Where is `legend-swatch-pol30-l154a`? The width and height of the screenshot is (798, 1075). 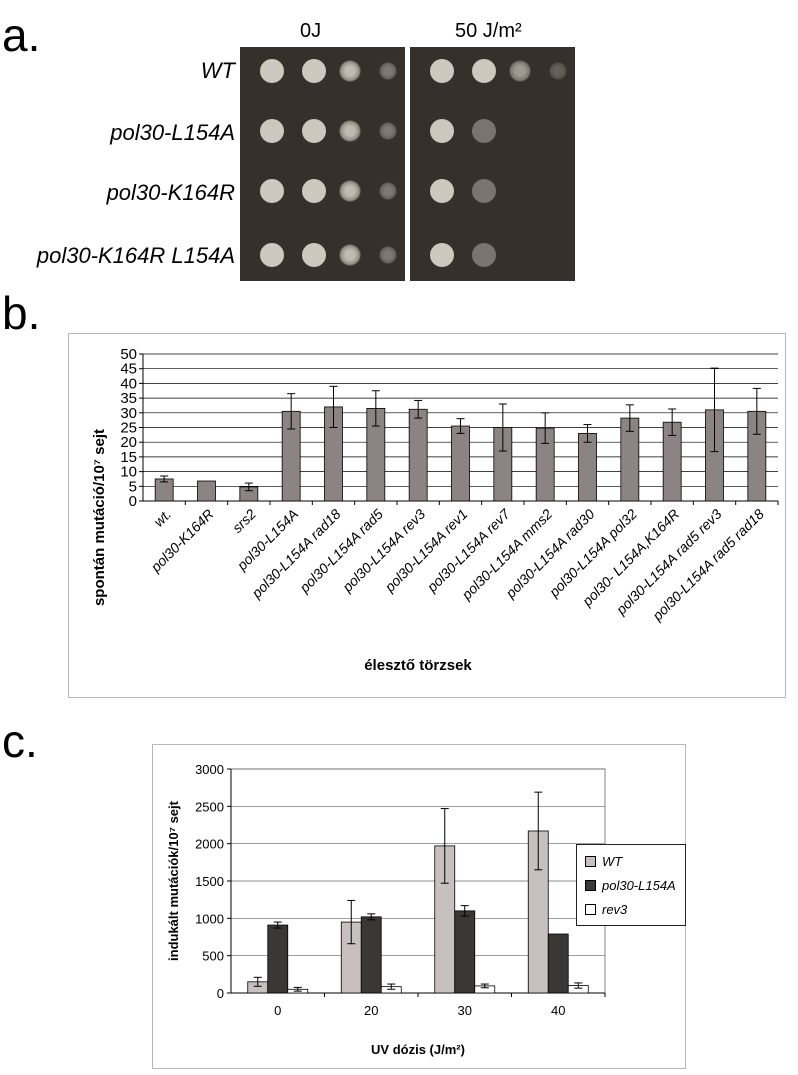
legend-swatch-pol30-l154a is located at coordinates (590, 885).